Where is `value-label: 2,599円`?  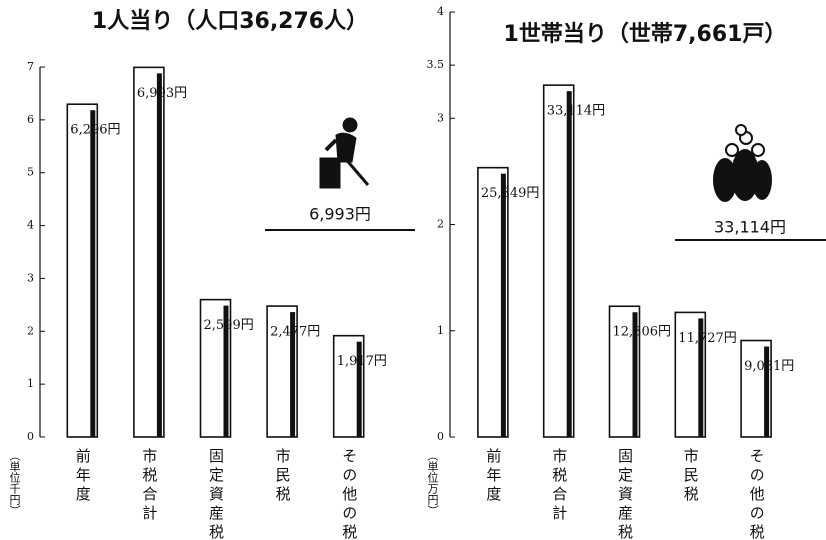
value-label: 2,599円 is located at coordinates (229, 325).